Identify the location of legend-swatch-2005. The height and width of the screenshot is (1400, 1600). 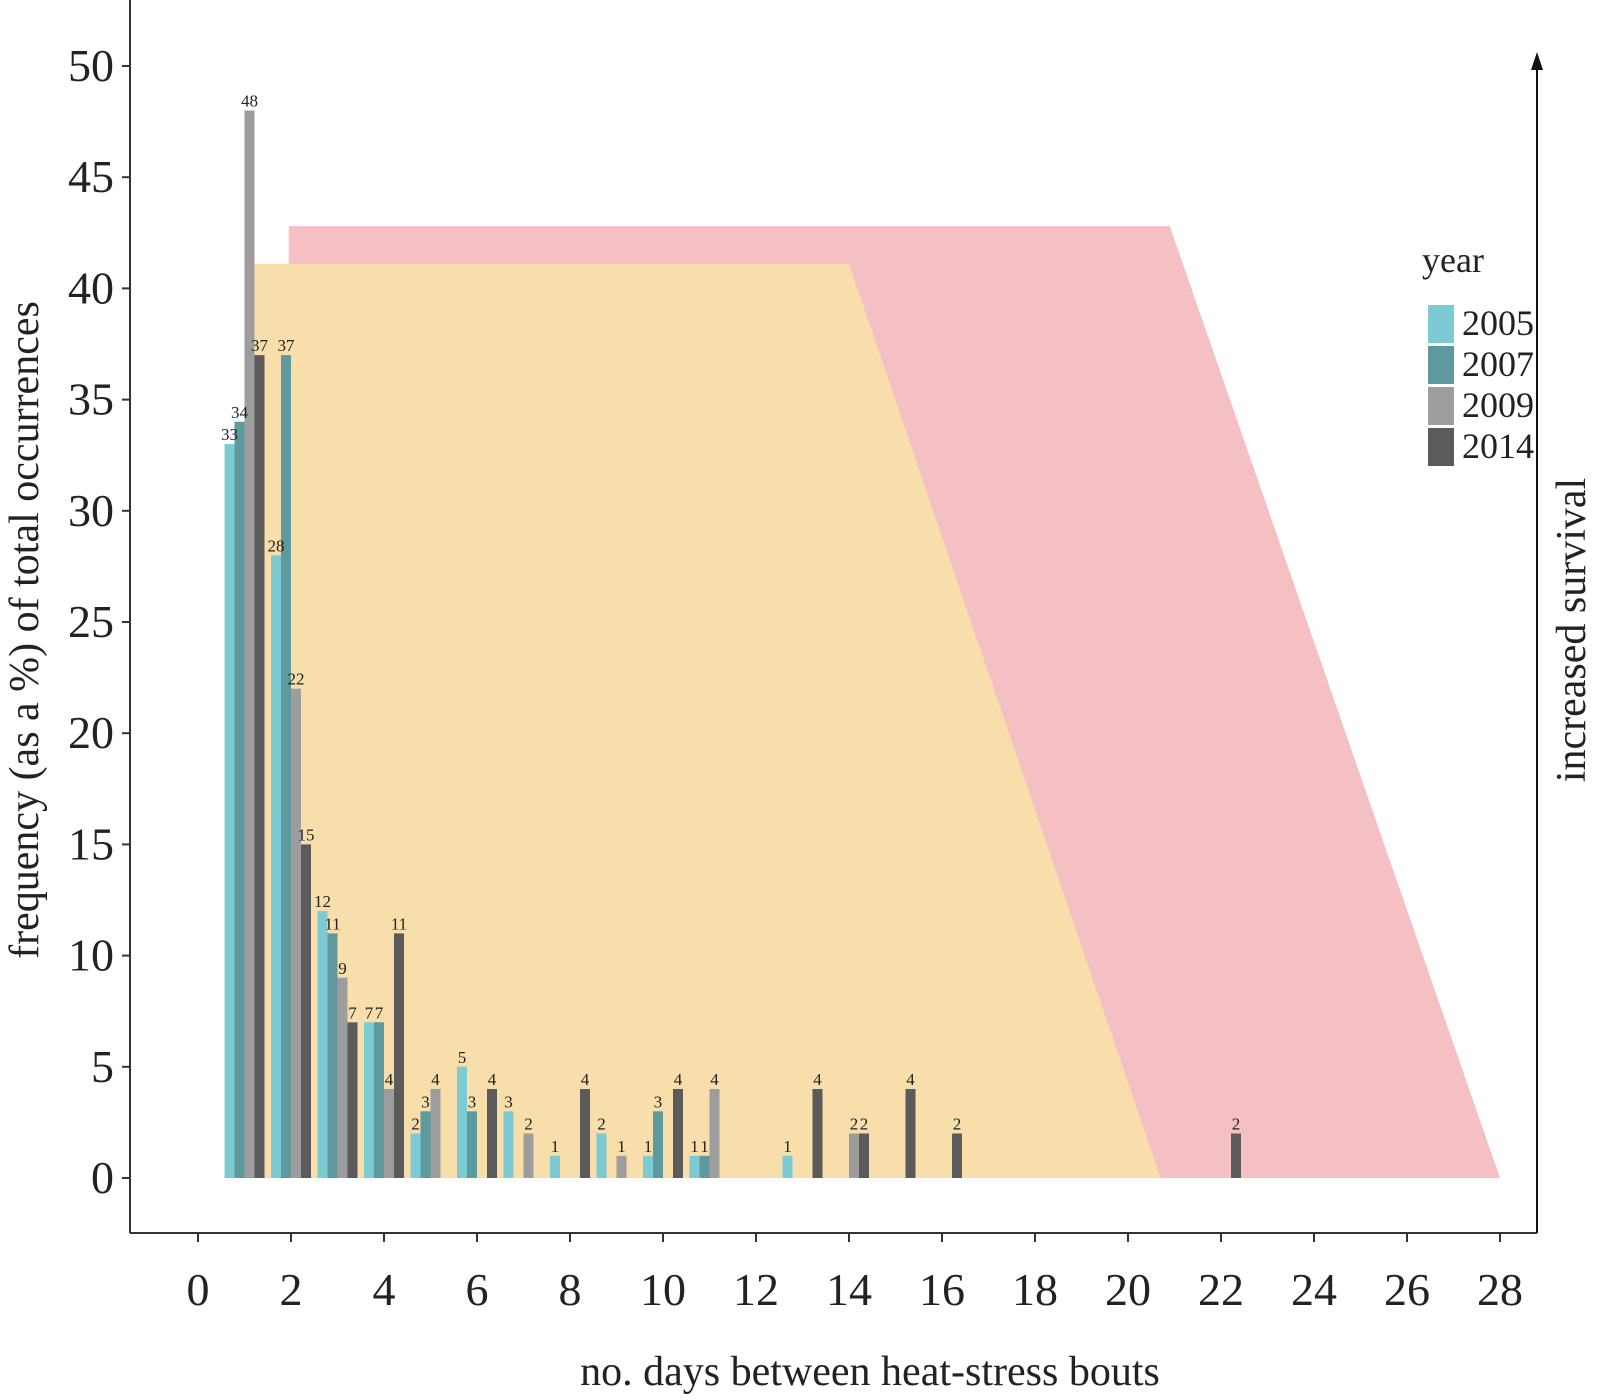
(1441, 324).